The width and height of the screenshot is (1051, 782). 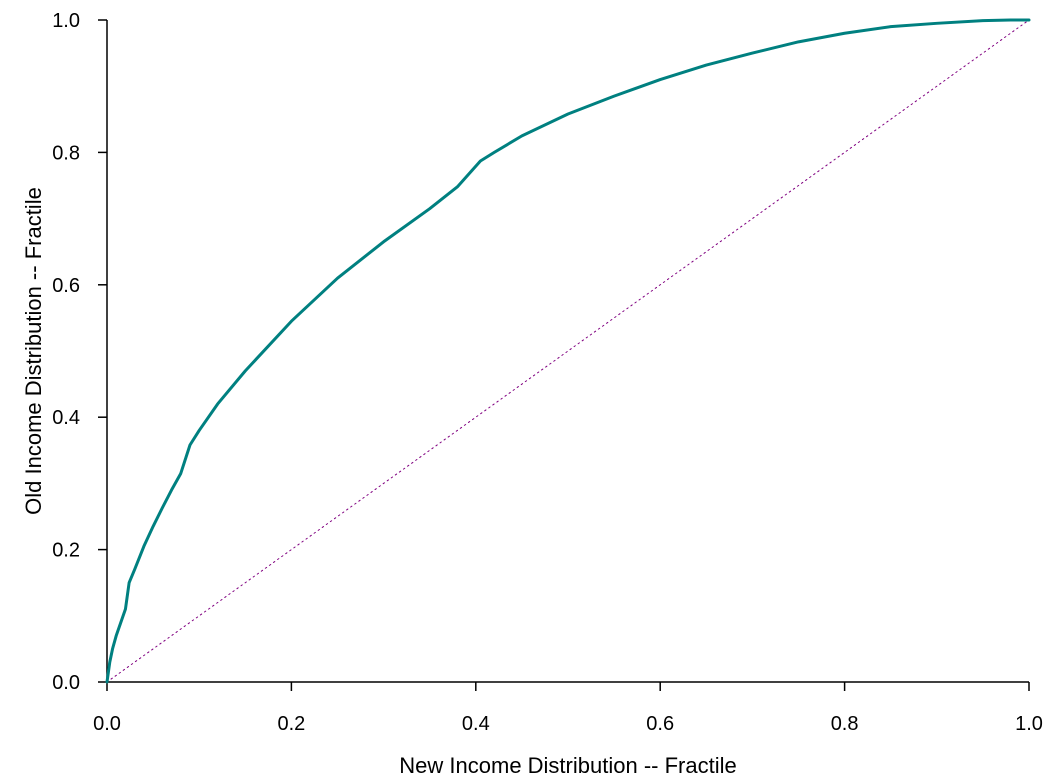 I want to click on y-ticks: 0.0 0.2 0.4 0.6 0.8 1.0, so click(x=79, y=352).